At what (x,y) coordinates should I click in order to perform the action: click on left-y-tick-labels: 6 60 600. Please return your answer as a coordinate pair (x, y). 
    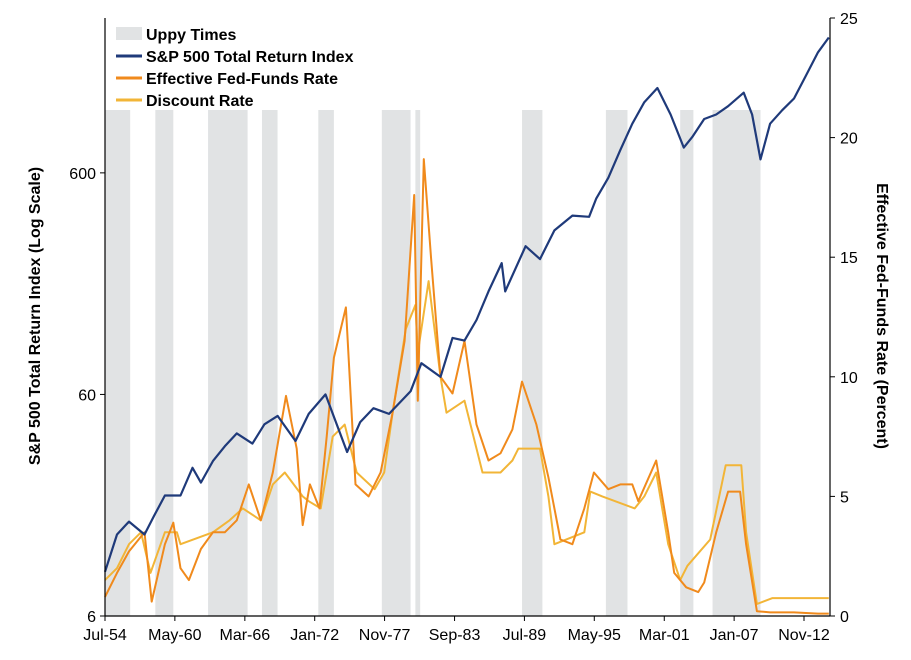
    Looking at the image, I should click on (82, 396).